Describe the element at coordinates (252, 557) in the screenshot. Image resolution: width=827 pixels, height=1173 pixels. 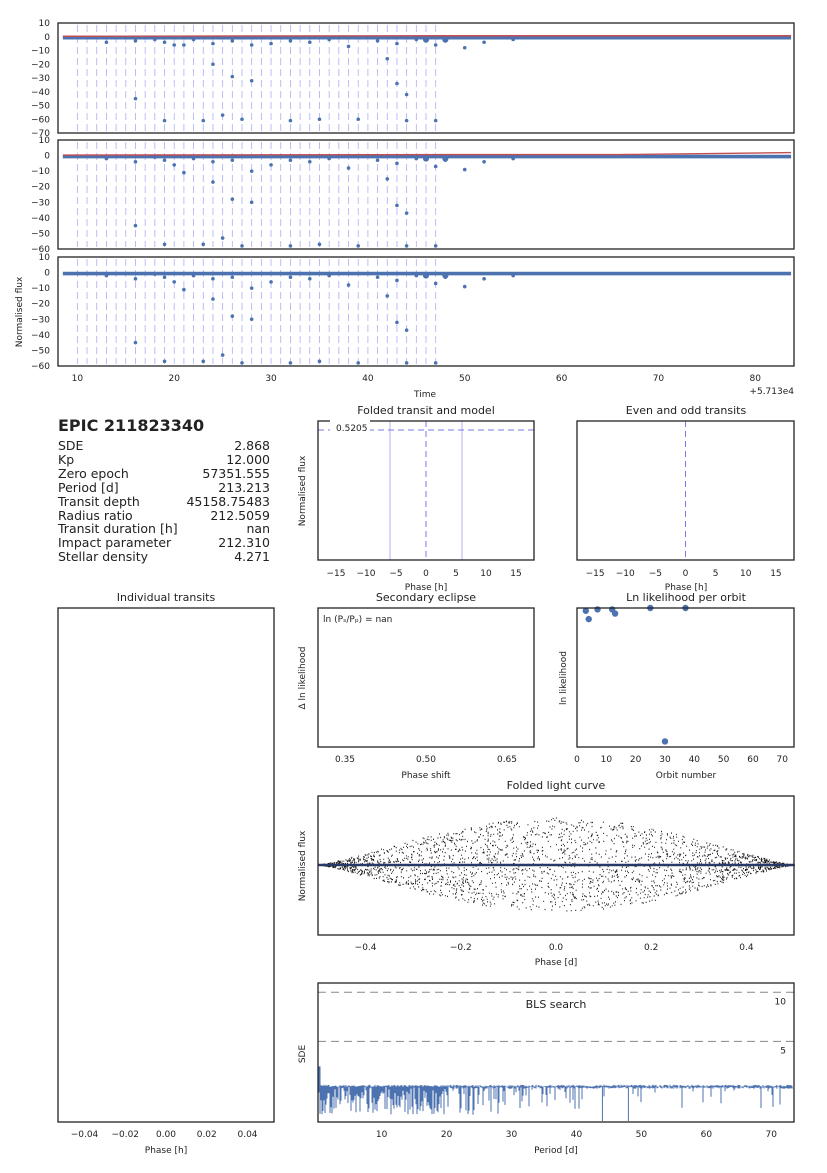
I see `info-value: 4.271` at that location.